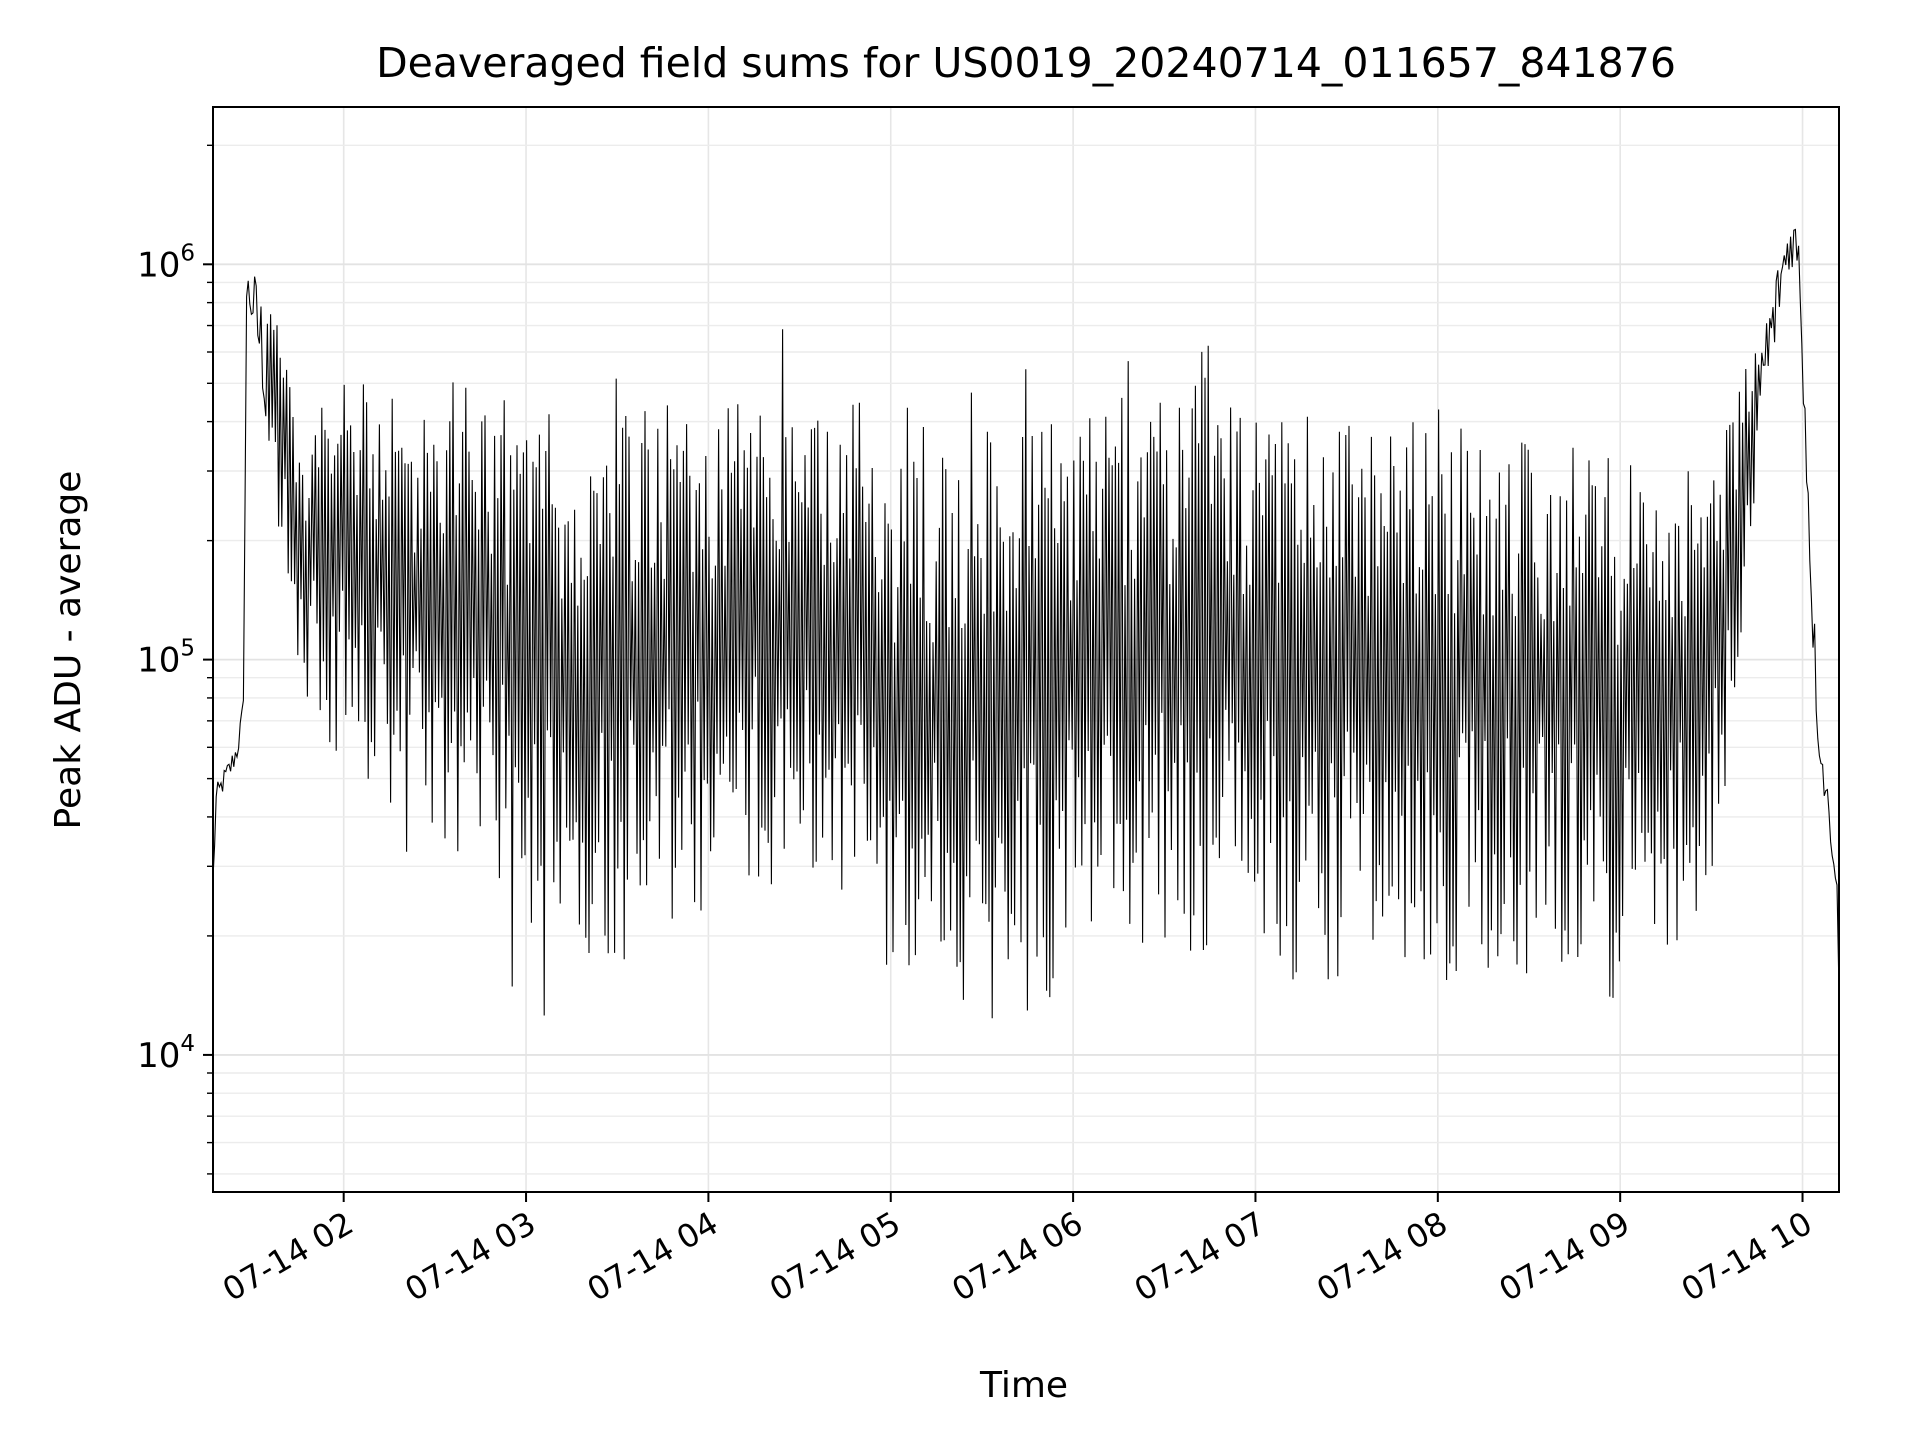  Describe the element at coordinates (1023, 1385) in the screenshot. I see `x-axis-label: Time` at that location.